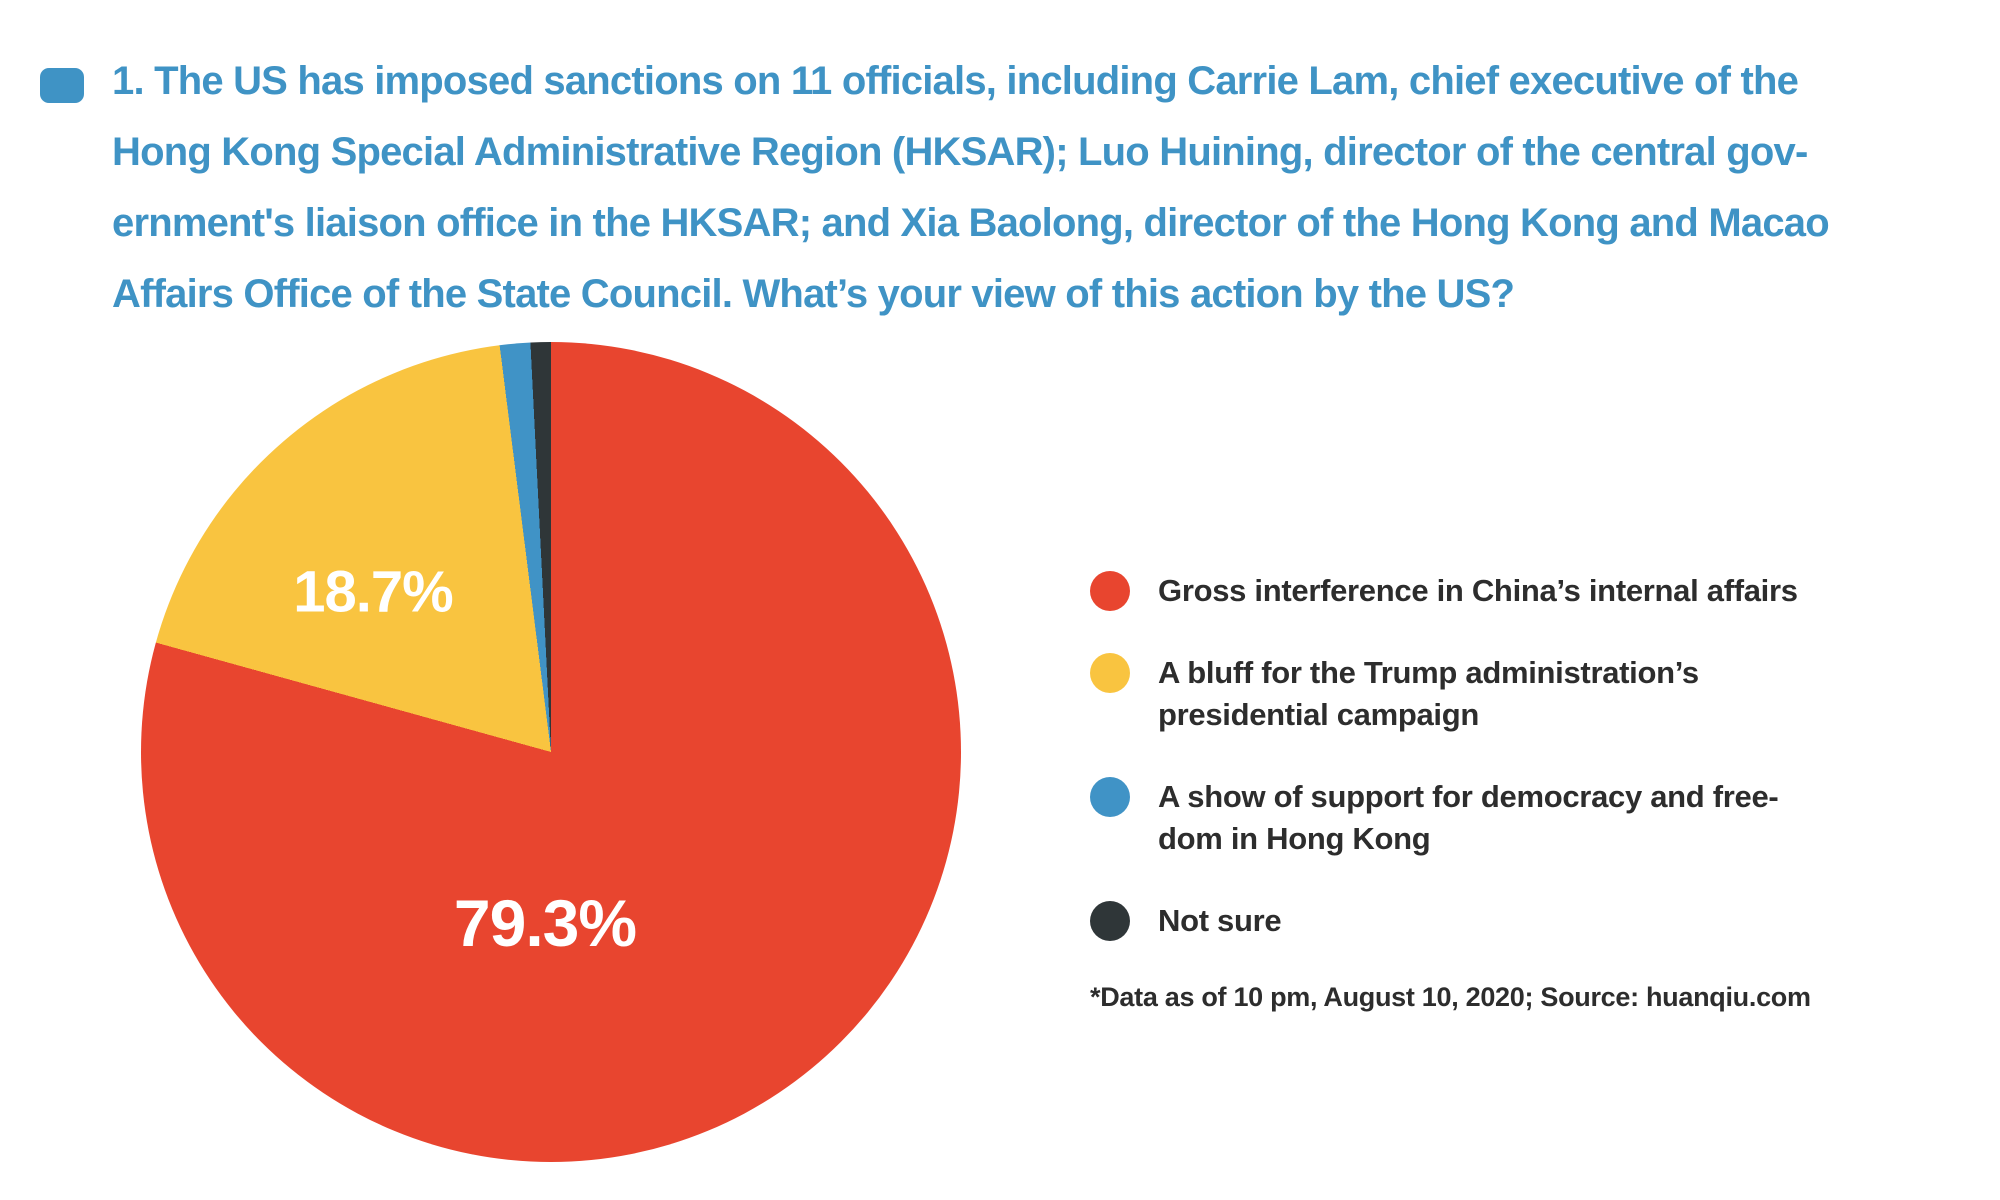 The height and width of the screenshot is (1200, 2000). What do you see at coordinates (1110, 921) in the screenshot?
I see `legend-dot-dark-icon` at bounding box center [1110, 921].